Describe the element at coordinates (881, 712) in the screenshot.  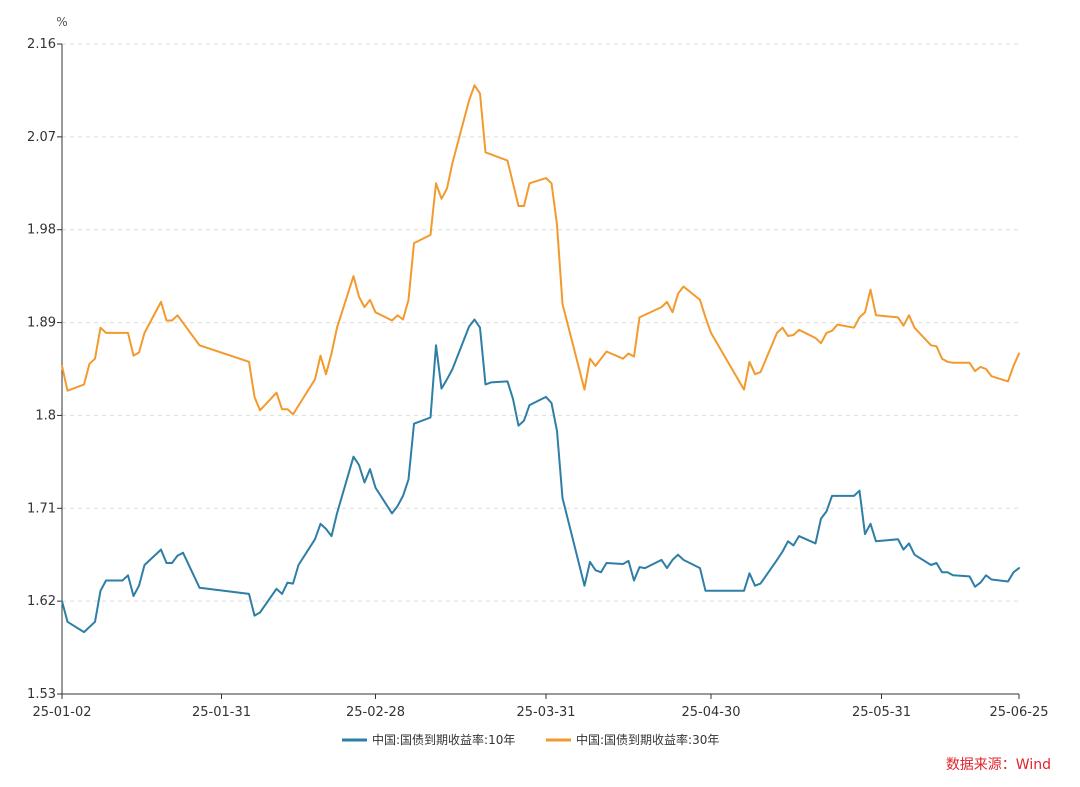
I see `x-tick-label: 25-05-31` at that location.